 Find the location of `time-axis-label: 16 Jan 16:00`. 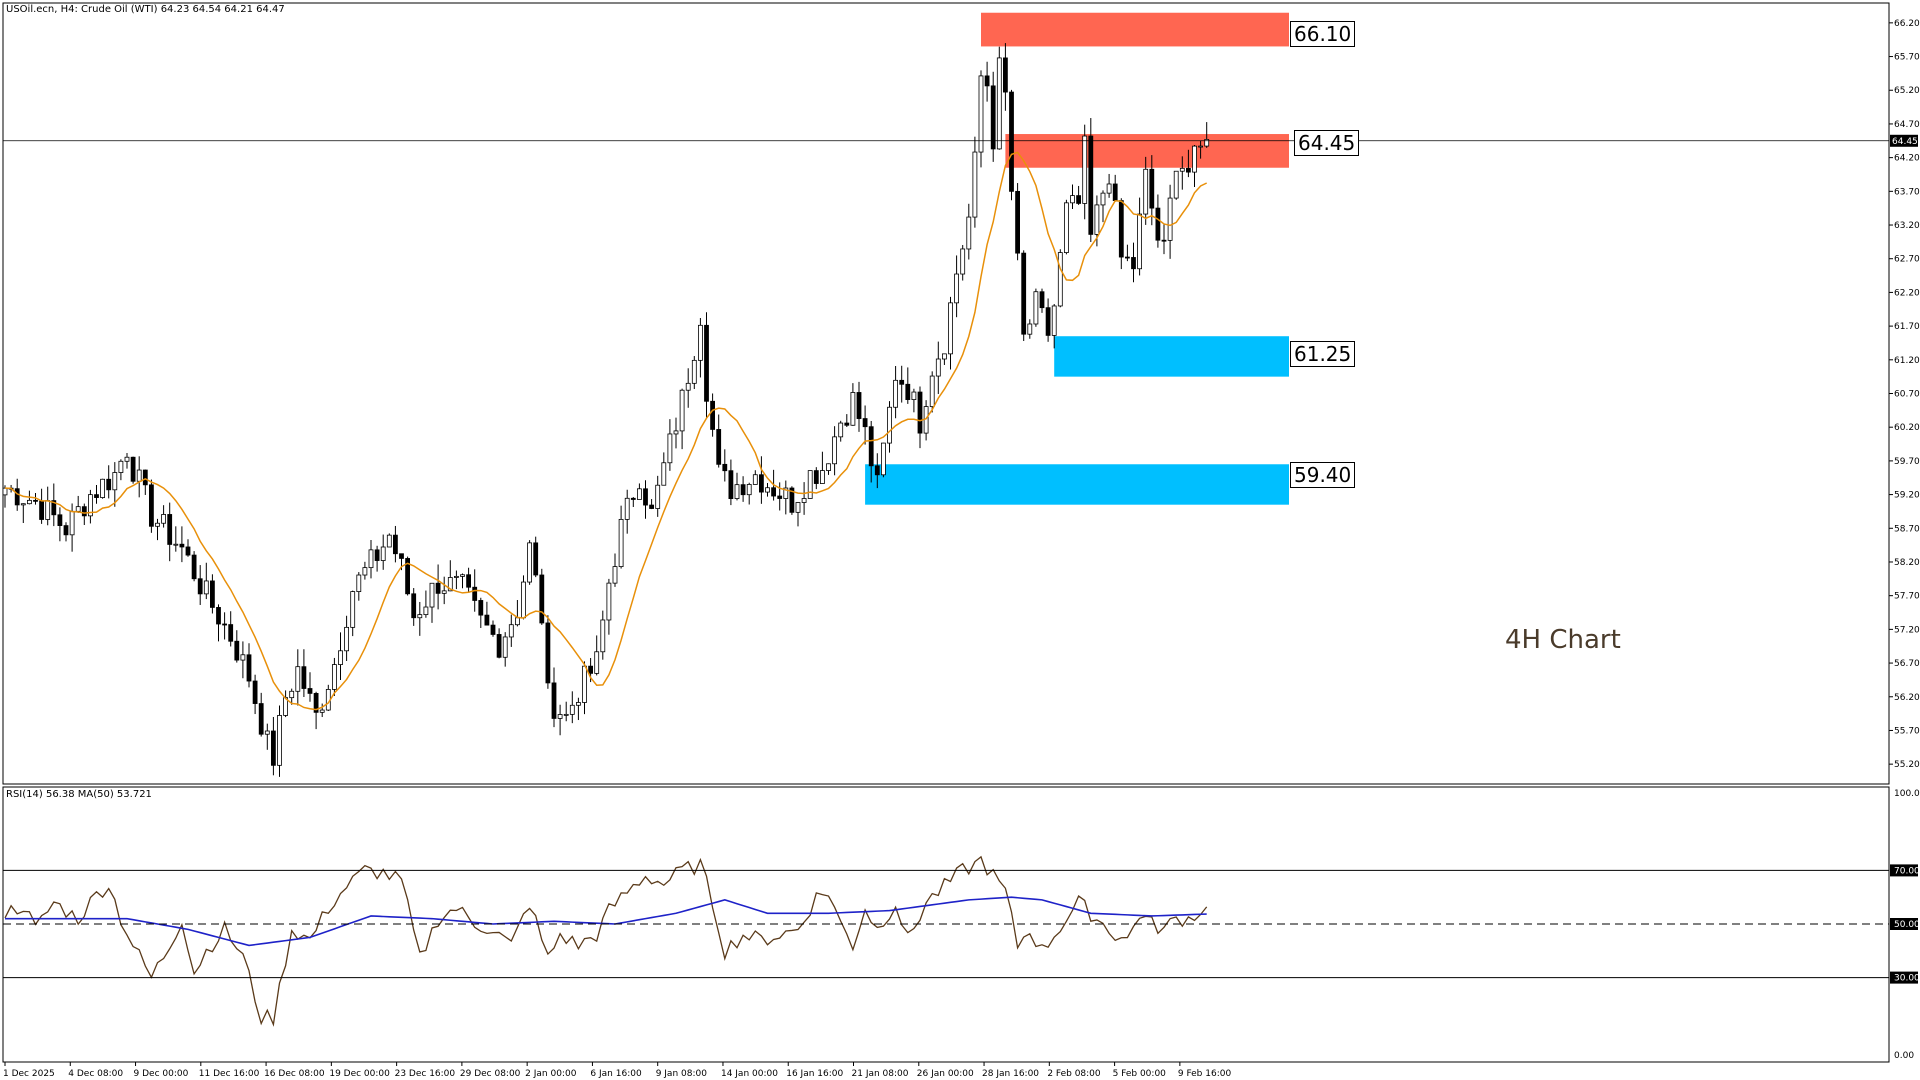

time-axis-label: 16 Jan 16:00 is located at coordinates (814, 1074).